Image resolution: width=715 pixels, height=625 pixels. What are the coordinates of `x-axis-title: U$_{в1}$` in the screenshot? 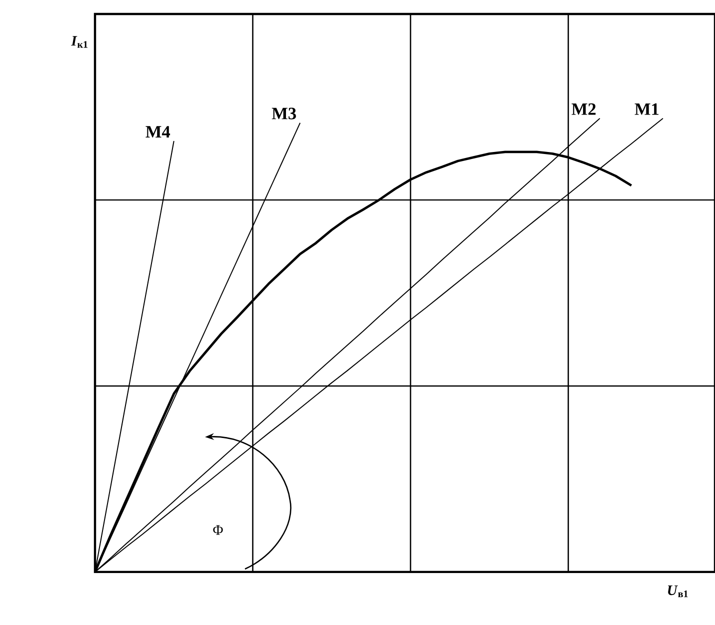 It's located at (678, 592).